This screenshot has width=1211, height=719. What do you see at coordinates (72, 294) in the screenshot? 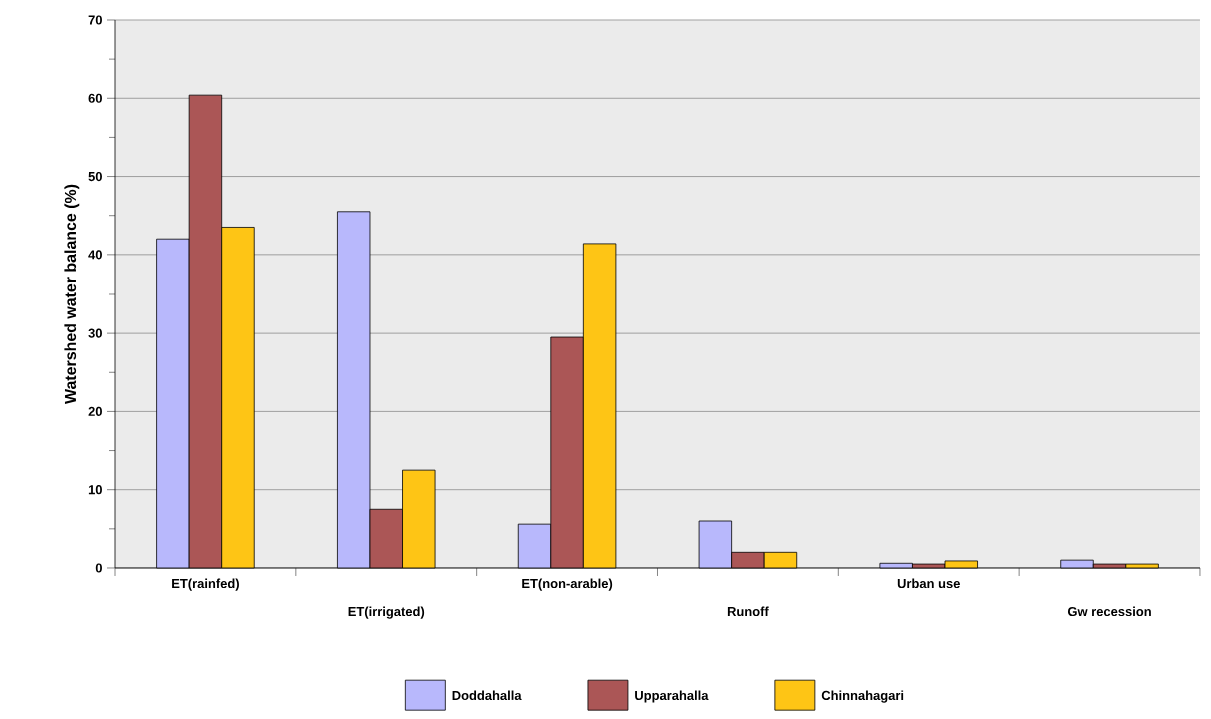
I see `y-axis-title: Watershed water balance (%)` at bounding box center [72, 294].